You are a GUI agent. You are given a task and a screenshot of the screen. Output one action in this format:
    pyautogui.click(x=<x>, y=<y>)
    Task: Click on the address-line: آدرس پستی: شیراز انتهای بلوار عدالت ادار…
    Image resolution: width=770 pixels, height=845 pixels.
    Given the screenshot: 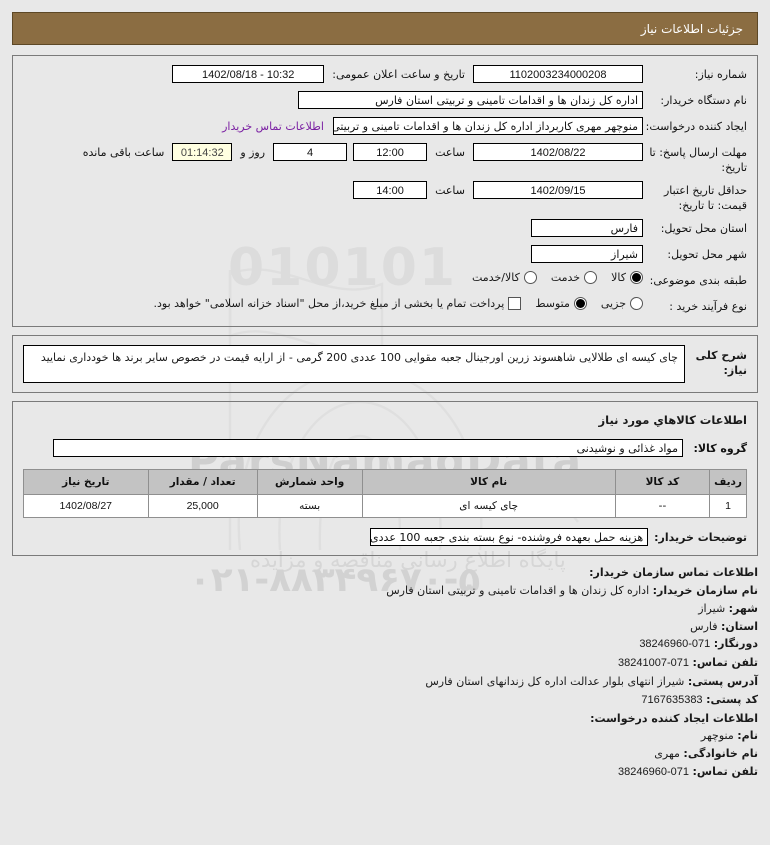 What is the action you would take?
    pyautogui.click(x=385, y=682)
    